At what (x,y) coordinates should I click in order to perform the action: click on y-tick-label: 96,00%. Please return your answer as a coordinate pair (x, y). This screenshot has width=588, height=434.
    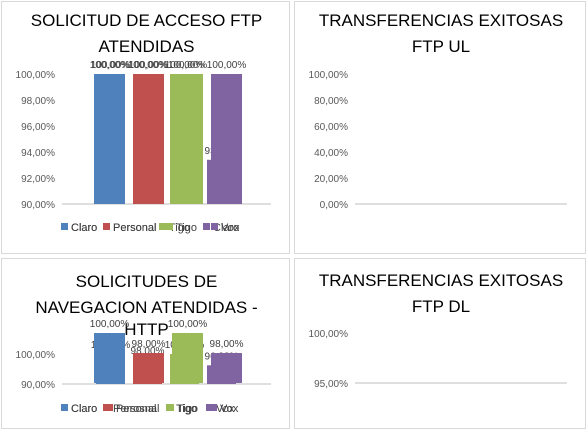
    Looking at the image, I should click on (38, 127).